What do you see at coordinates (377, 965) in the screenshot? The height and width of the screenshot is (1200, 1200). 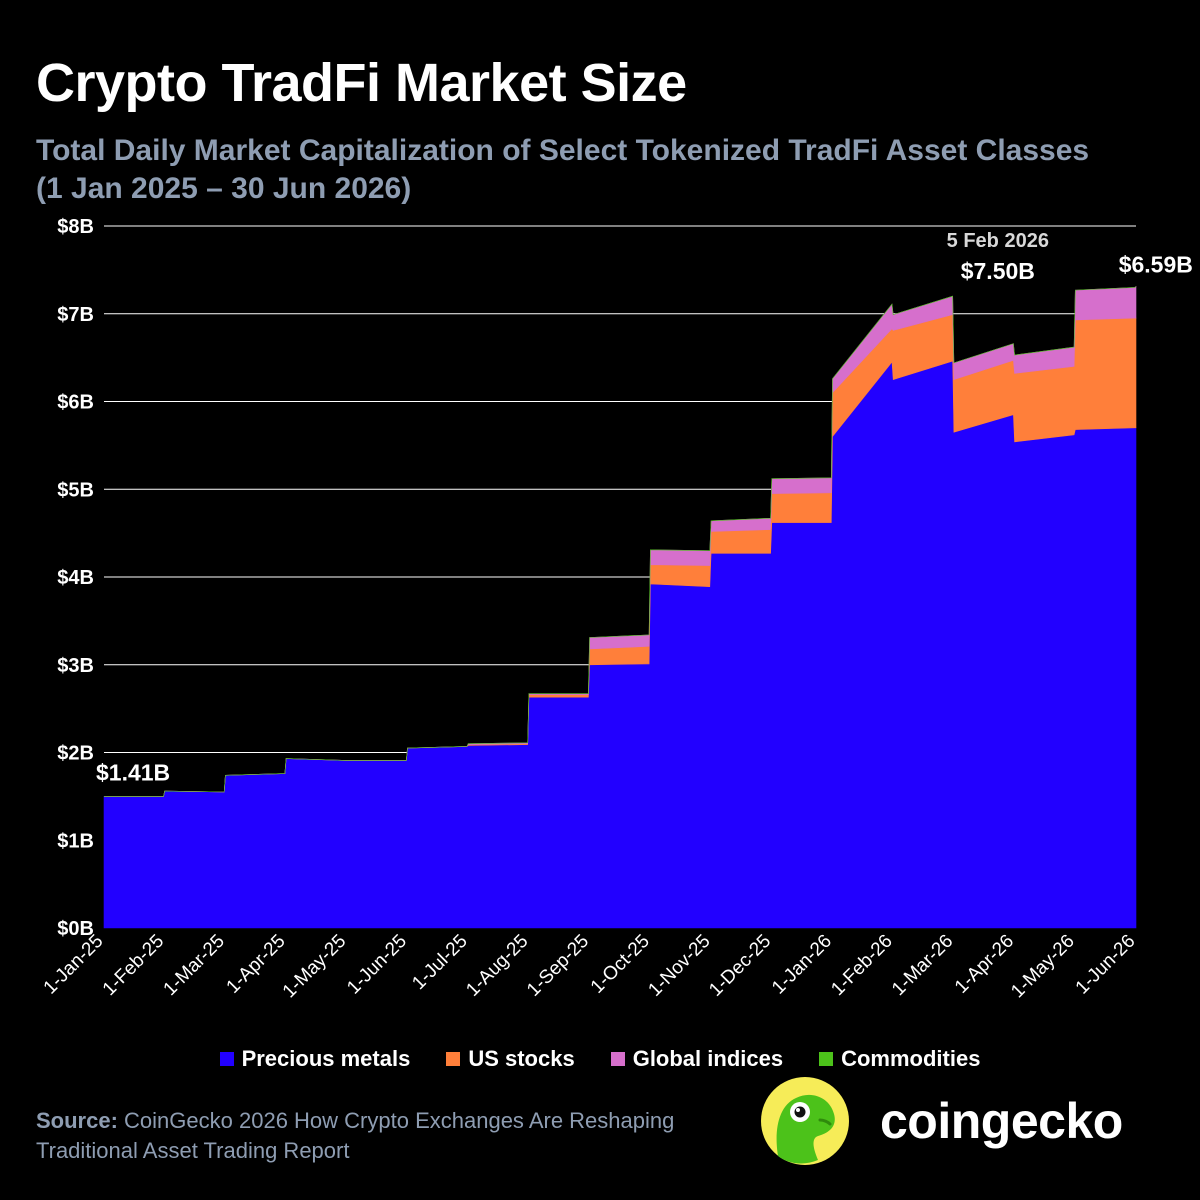 I see `x-tick-label: 1-Jun-25` at bounding box center [377, 965].